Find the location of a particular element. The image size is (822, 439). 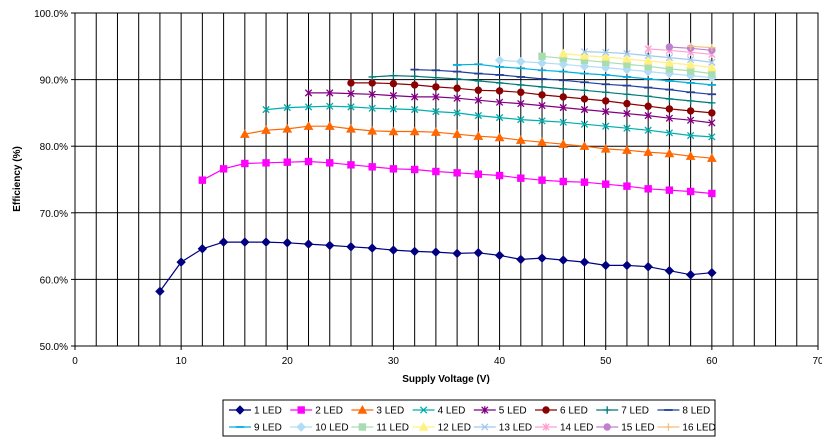

legend-label: 10 LED is located at coordinates (331, 428).